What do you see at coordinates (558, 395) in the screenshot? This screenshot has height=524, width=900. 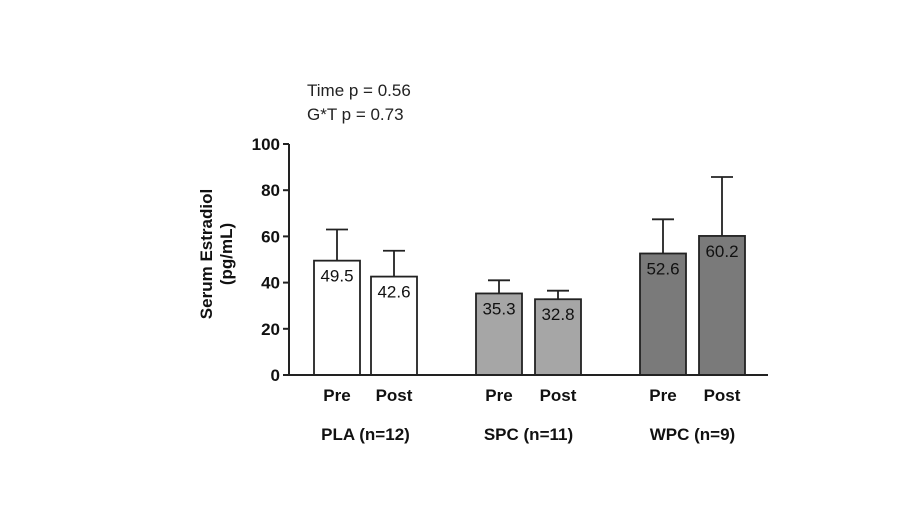 I see `x-tick-label-spc-post: Post` at bounding box center [558, 395].